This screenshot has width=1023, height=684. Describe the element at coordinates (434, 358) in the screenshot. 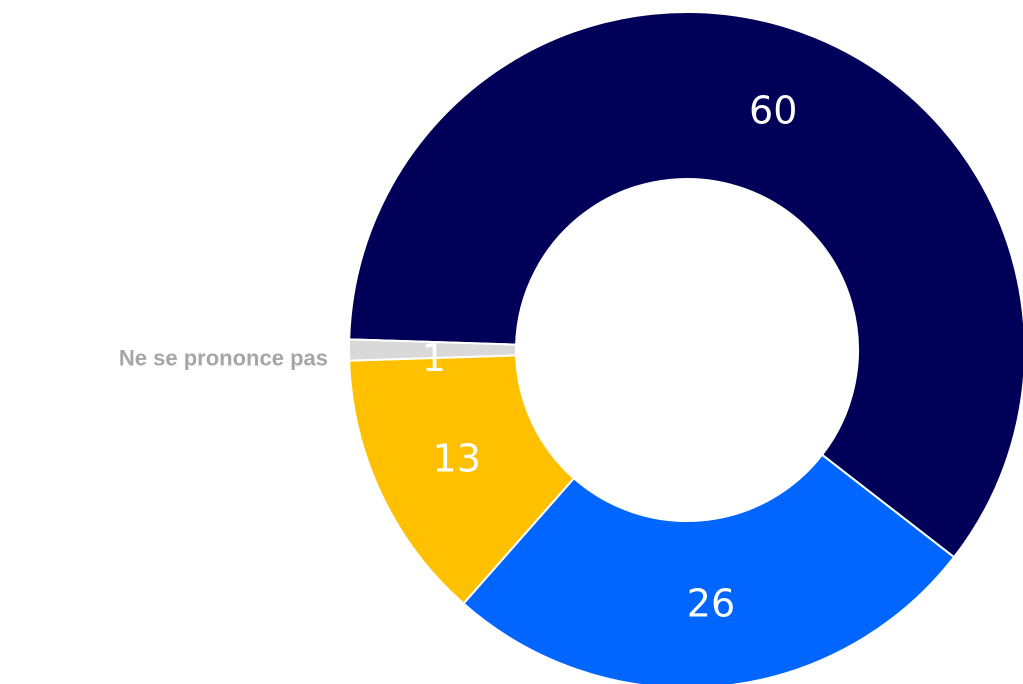

I see `data-label-1: 1` at that location.